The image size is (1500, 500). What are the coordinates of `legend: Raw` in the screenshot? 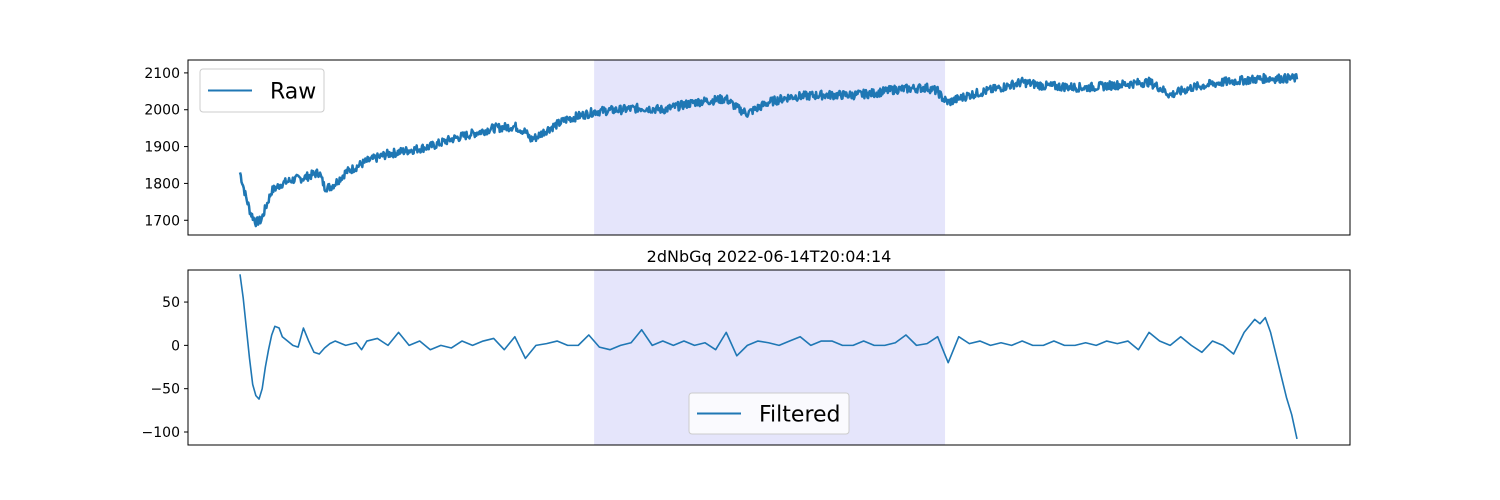 It's located at (262, 90).